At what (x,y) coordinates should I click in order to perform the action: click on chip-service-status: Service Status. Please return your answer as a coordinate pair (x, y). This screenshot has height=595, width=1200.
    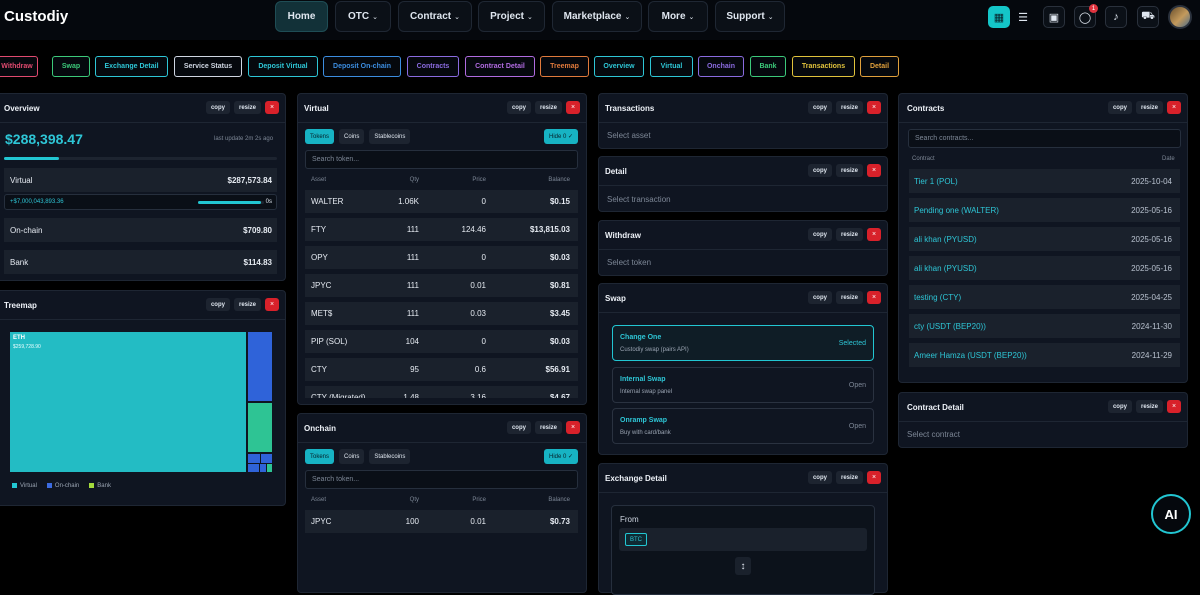
    Looking at the image, I should click on (208, 66).